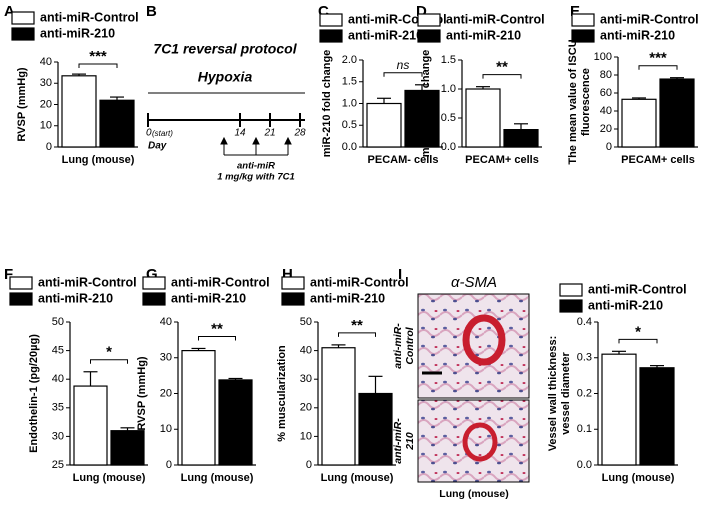  Describe the element at coordinates (606, 75) in the screenshot. I see `y-tick-label: 80` at that location.